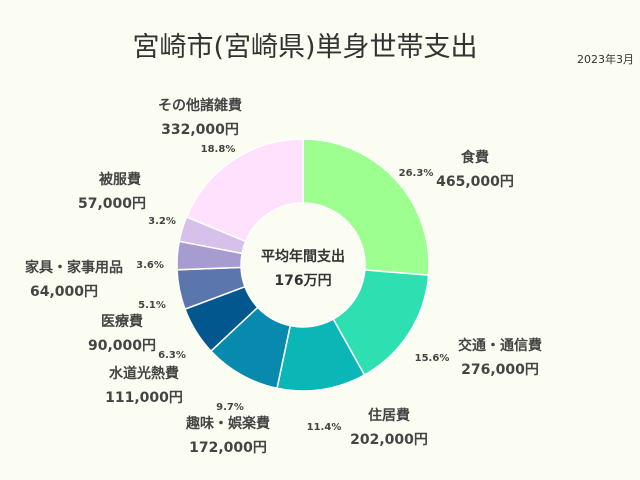 This screenshot has height=480, width=640. I want to click on slice-percent-3: 9.7%, so click(230, 407).